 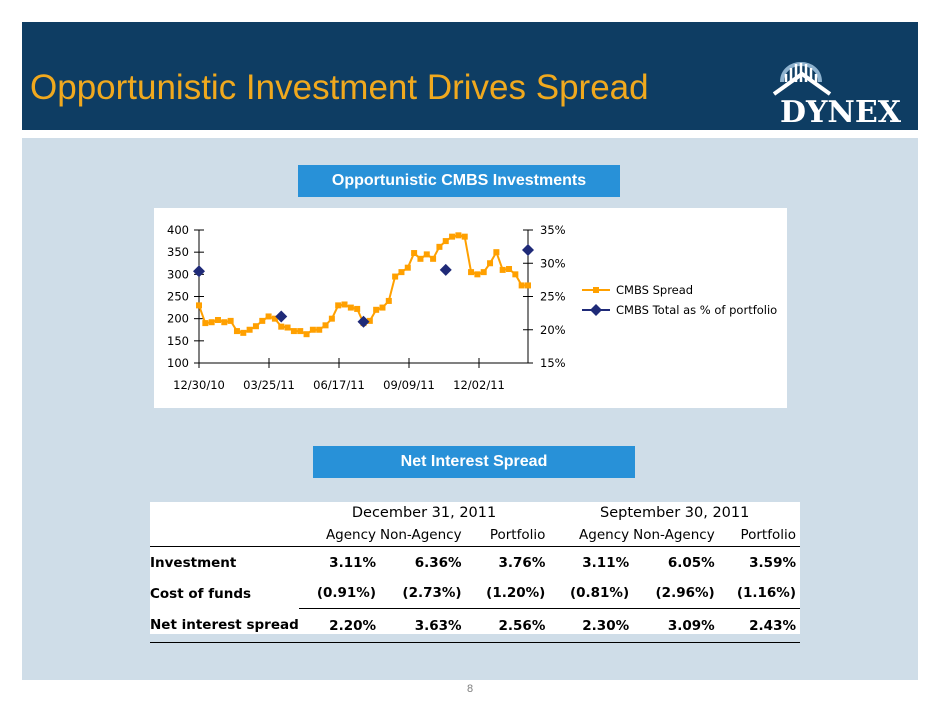 What do you see at coordinates (596, 310) in the screenshot?
I see `legend-pct-marker` at bounding box center [596, 310].